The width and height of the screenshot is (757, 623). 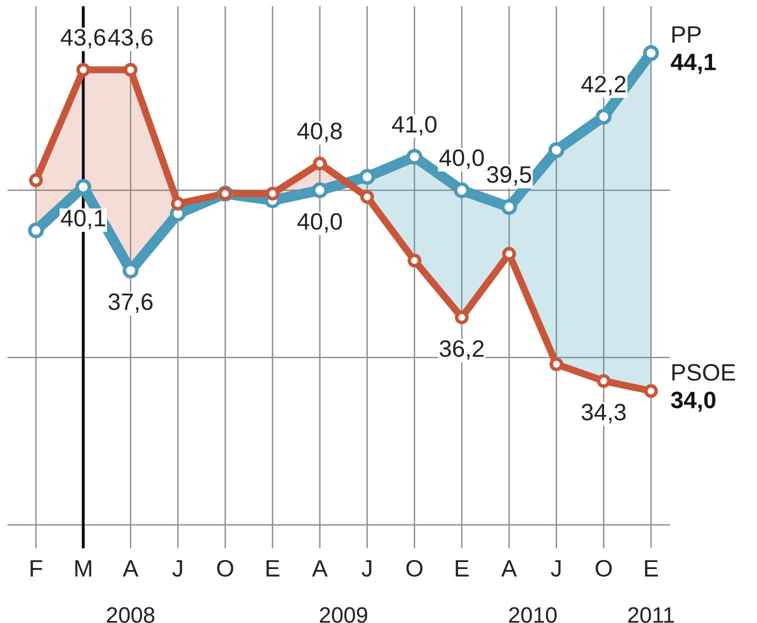 I want to click on data-label: 37,6, so click(x=130, y=303).